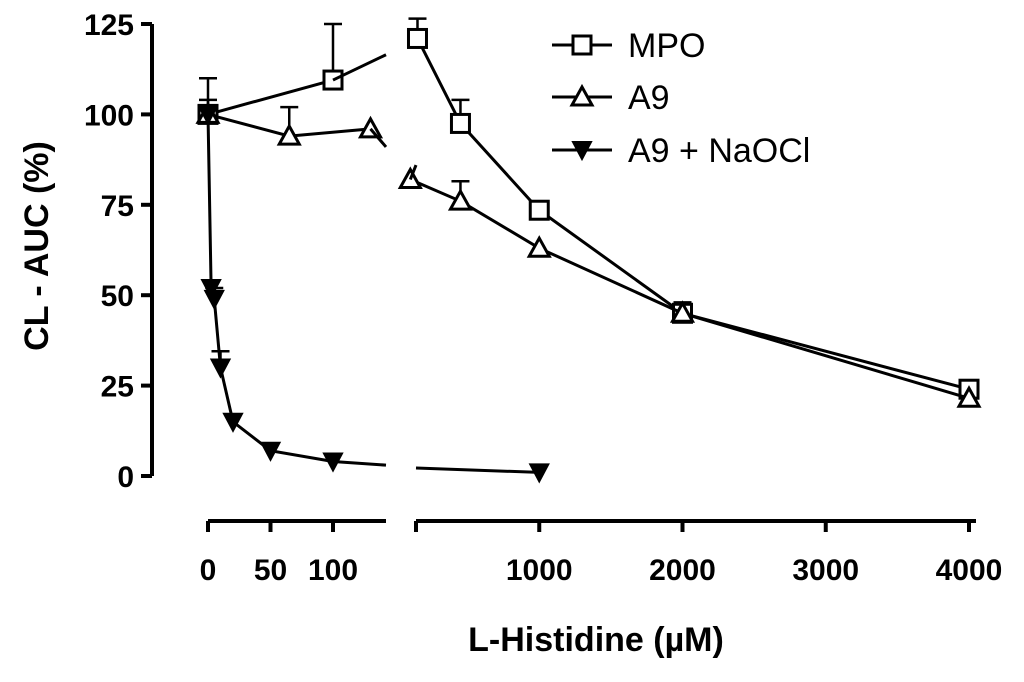 This screenshot has width=1024, height=682. Describe the element at coordinates (117, 387) in the screenshot. I see `y-tick-label: 25` at that location.